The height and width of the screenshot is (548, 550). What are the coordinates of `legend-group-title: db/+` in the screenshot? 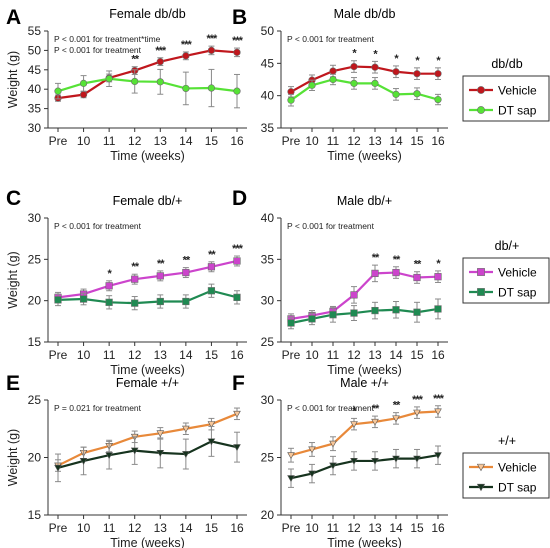 It's located at (507, 246).